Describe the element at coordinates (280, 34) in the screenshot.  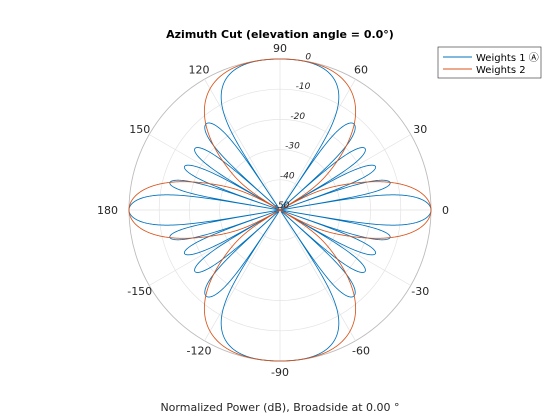
I see `chart-title: Azimuth Cut (elevation angle = 0.0°)` at that location.